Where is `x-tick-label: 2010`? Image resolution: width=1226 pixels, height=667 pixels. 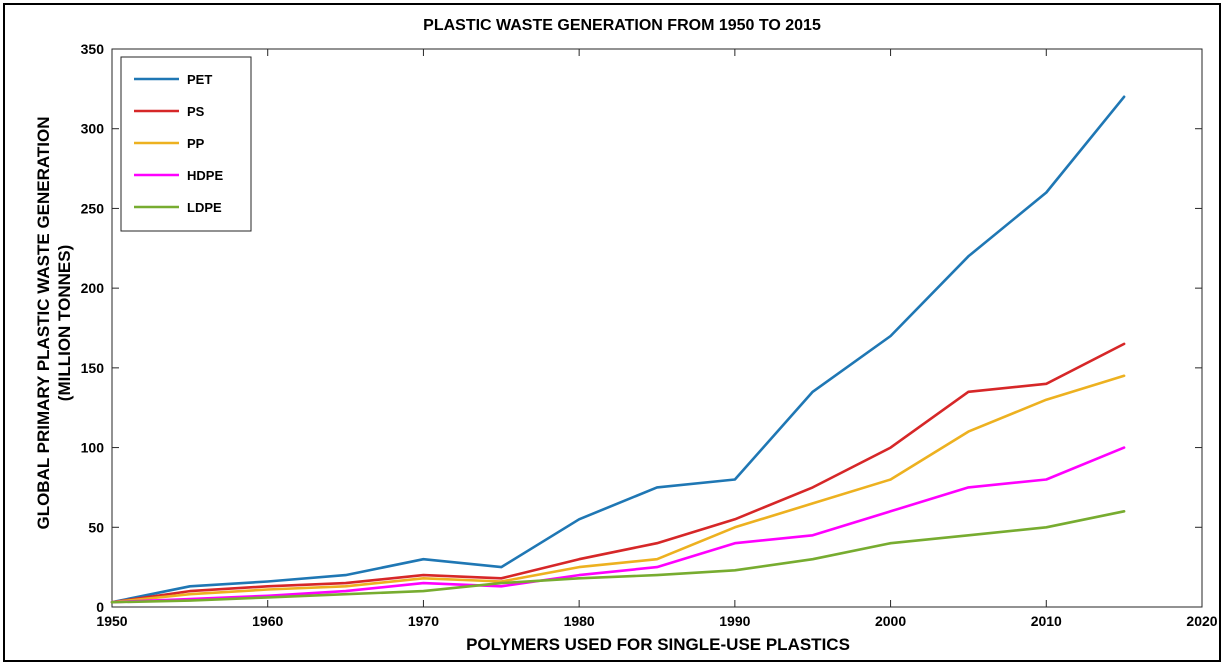
x-tick-label: 2010 is located at coordinates (1046, 621).